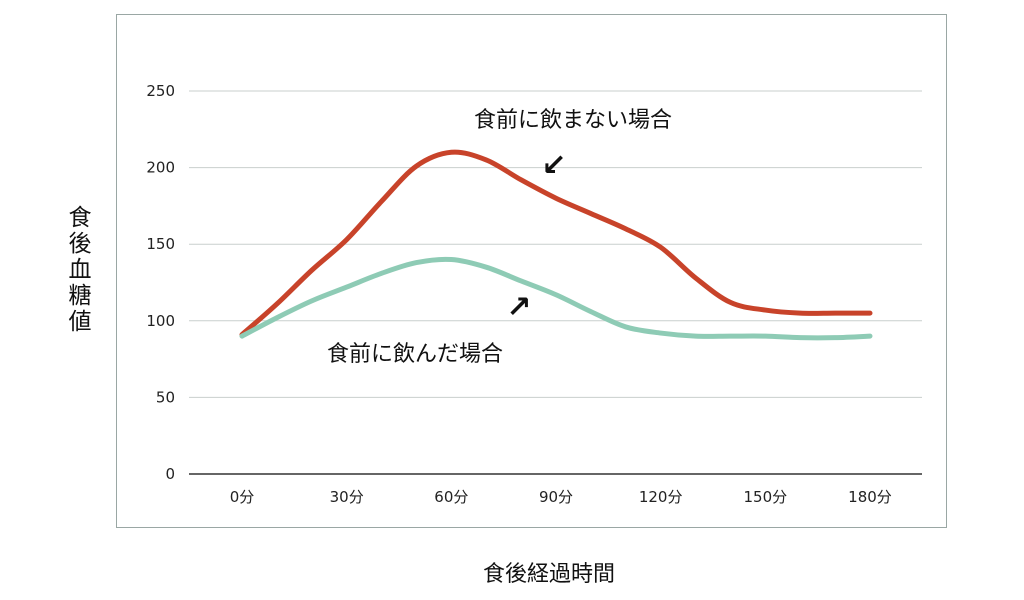 The height and width of the screenshot is (600, 1024). What do you see at coordinates (548, 574) in the screenshot?
I see `x-axis-label: 食後経過時間` at bounding box center [548, 574].